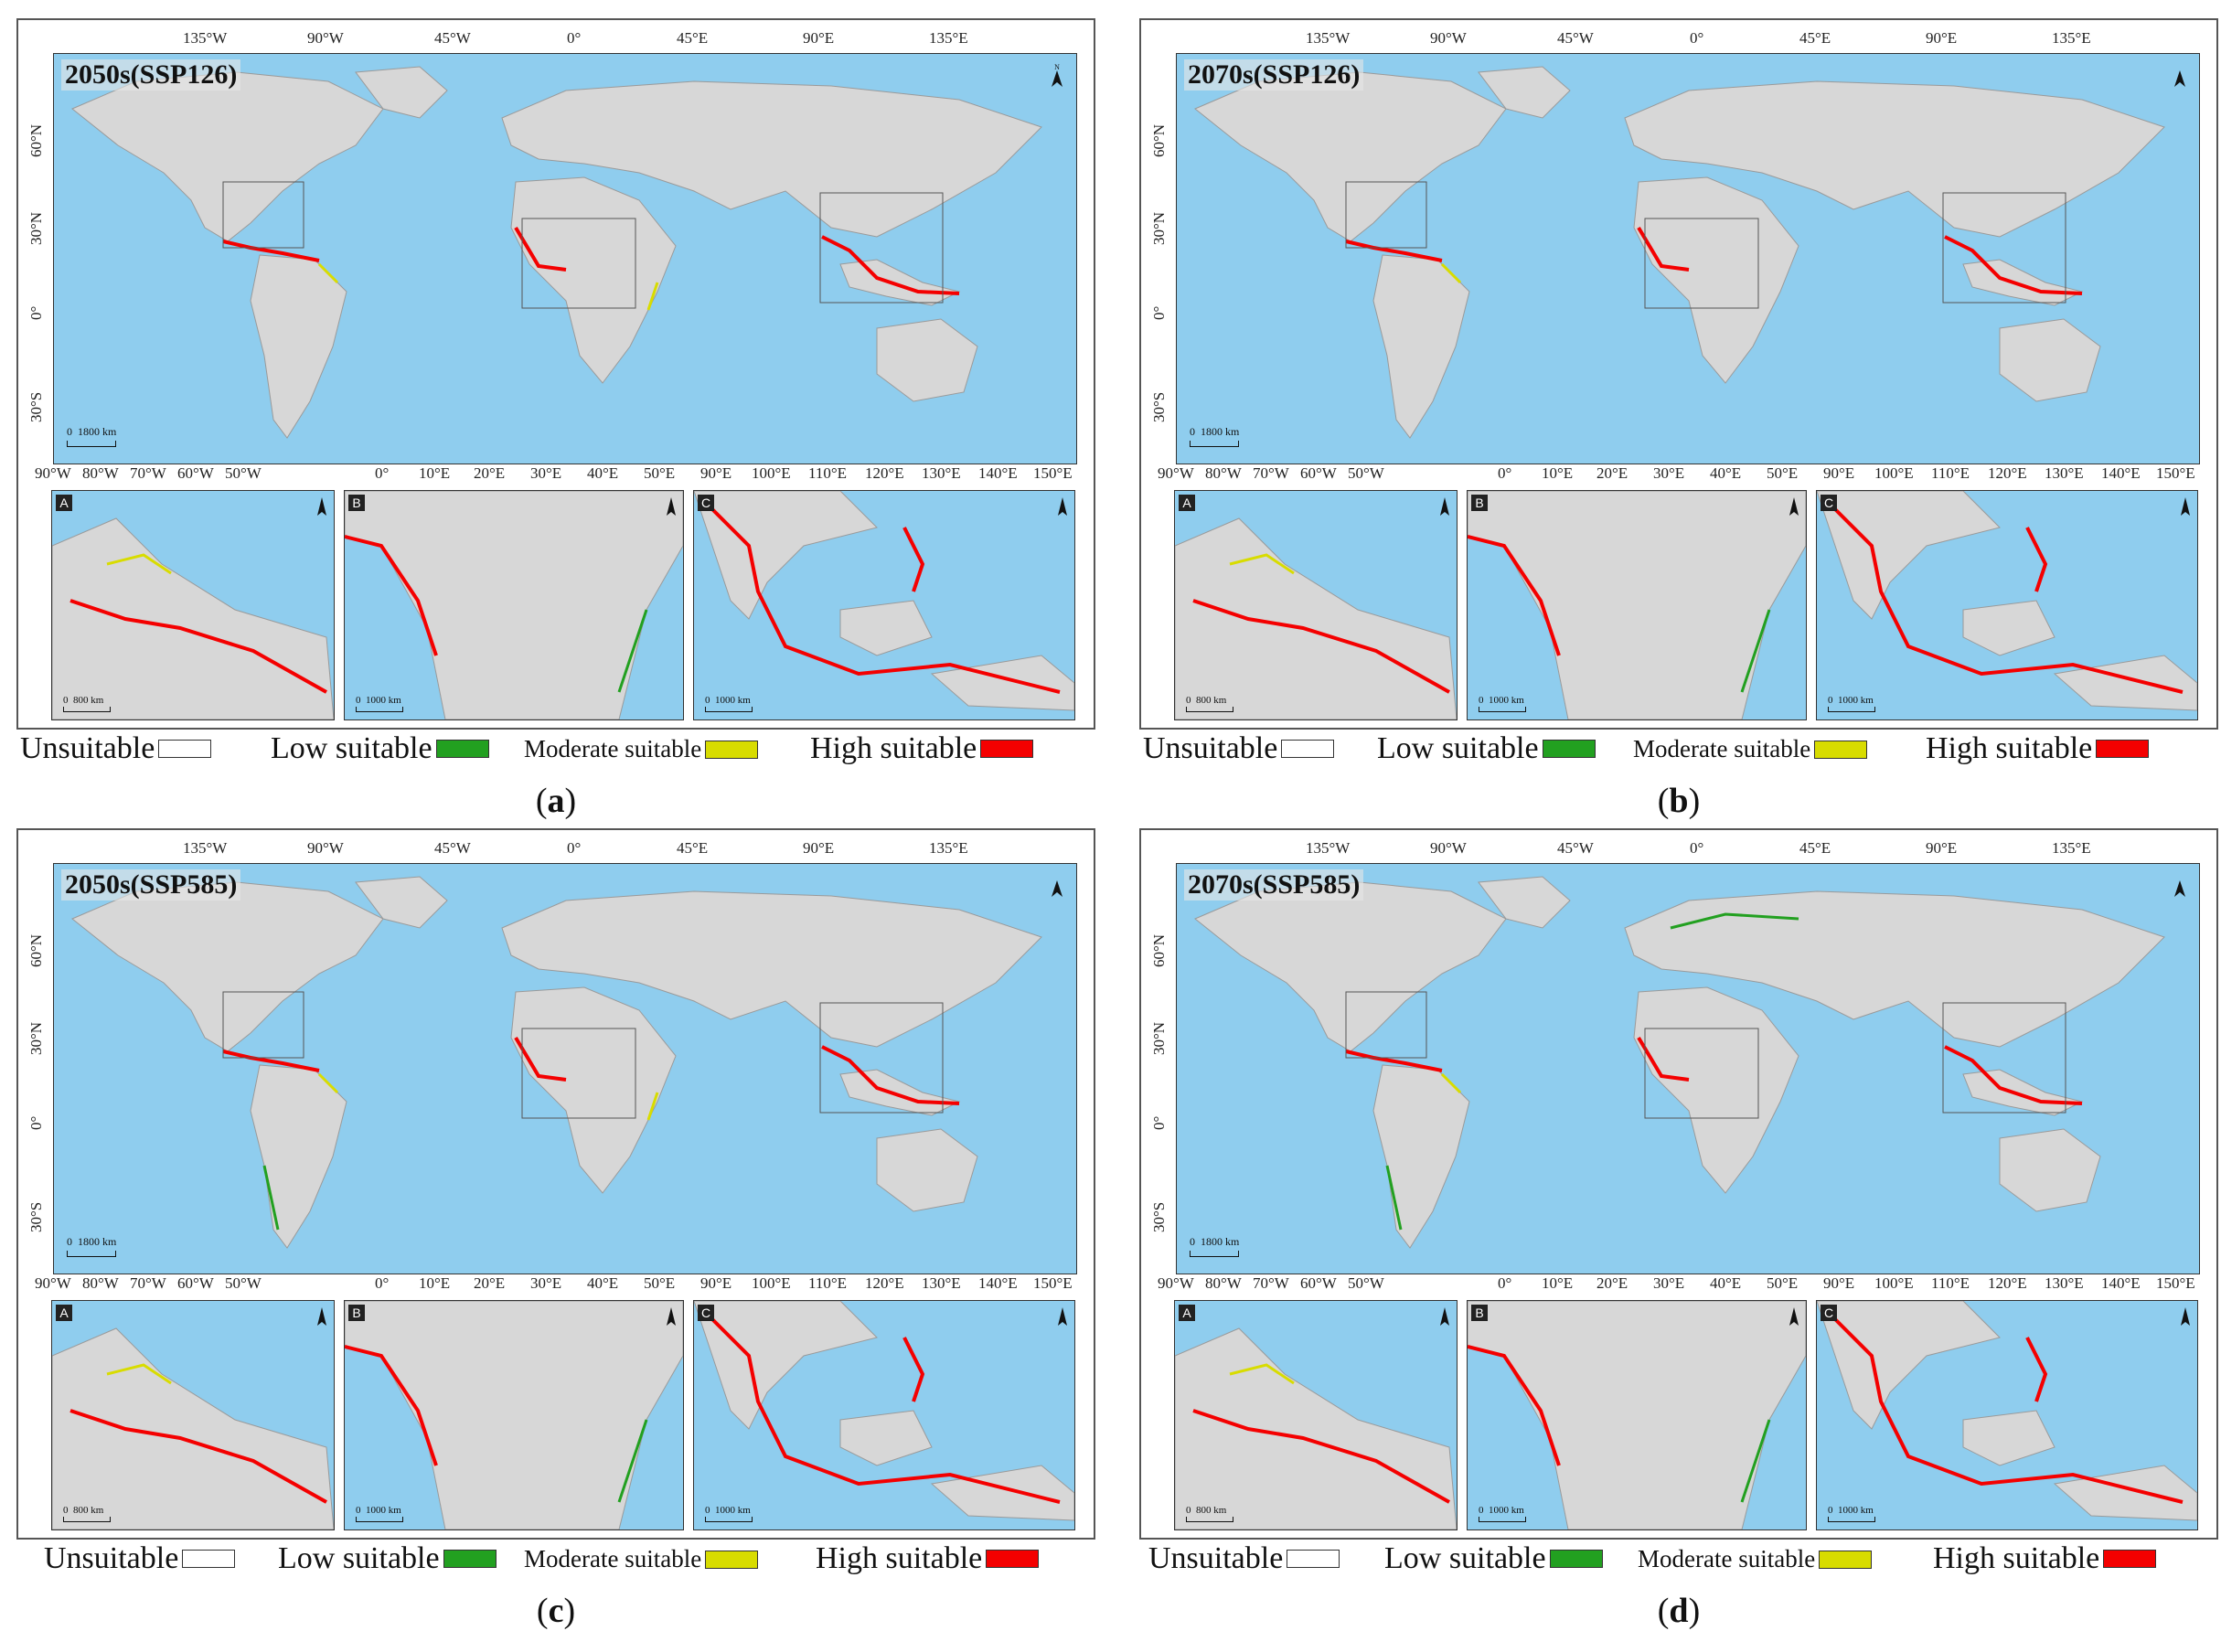  What do you see at coordinates (271, 251) in the screenshot?
I see `caribbean-coast` at bounding box center [271, 251].